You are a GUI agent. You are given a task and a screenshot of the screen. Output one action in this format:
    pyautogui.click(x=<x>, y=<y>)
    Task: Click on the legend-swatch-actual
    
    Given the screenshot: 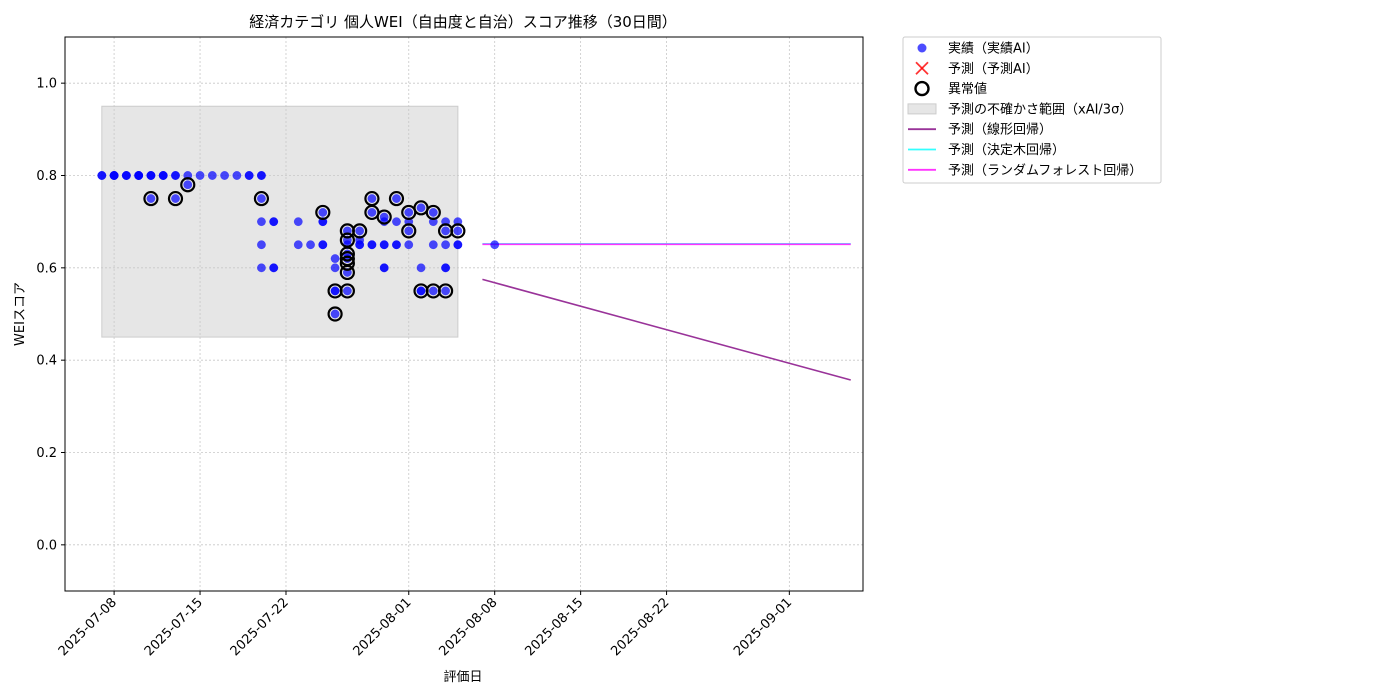 What is the action you would take?
    pyautogui.click(x=922, y=48)
    